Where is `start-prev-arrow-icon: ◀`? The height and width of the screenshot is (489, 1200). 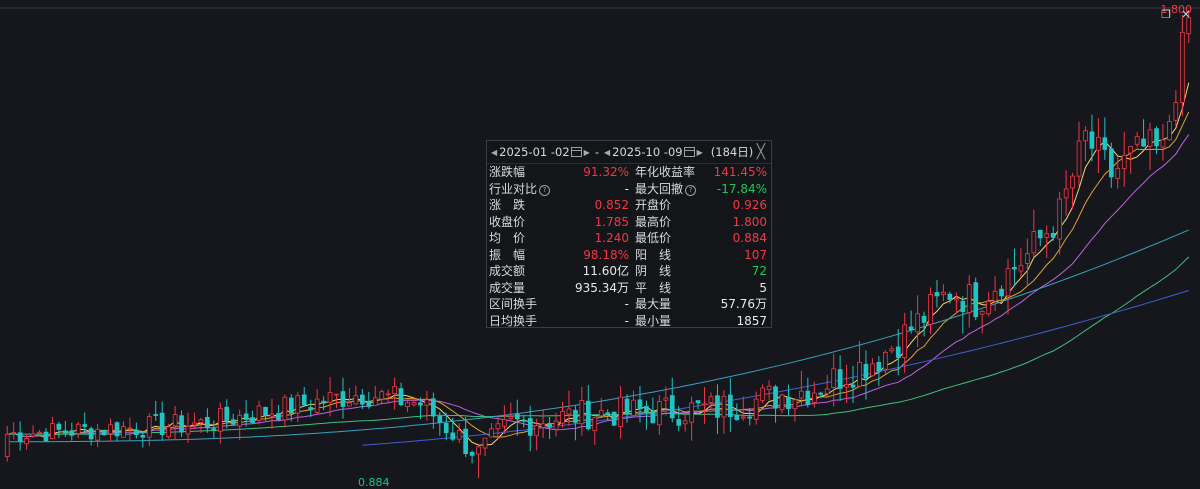
start-prev-arrow-icon: ◀ is located at coordinates (494, 152).